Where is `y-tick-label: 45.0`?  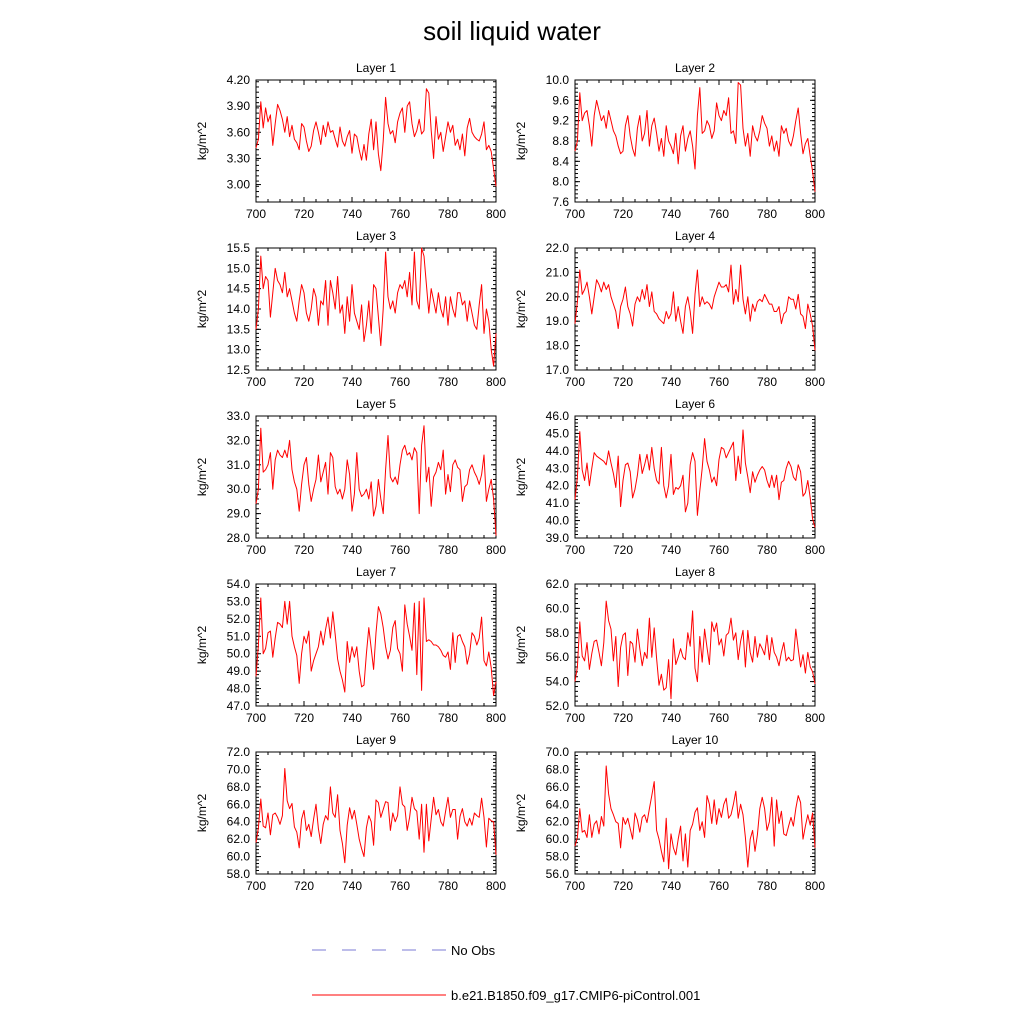 y-tick-label: 45.0 is located at coordinates (558, 433).